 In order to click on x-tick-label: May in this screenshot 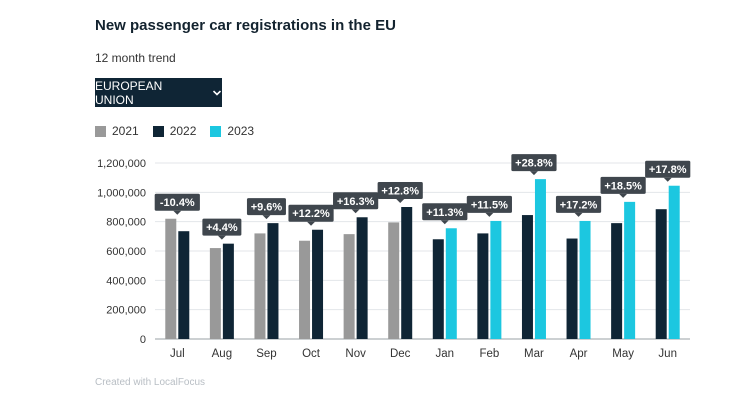, I will do `click(623, 354)`.